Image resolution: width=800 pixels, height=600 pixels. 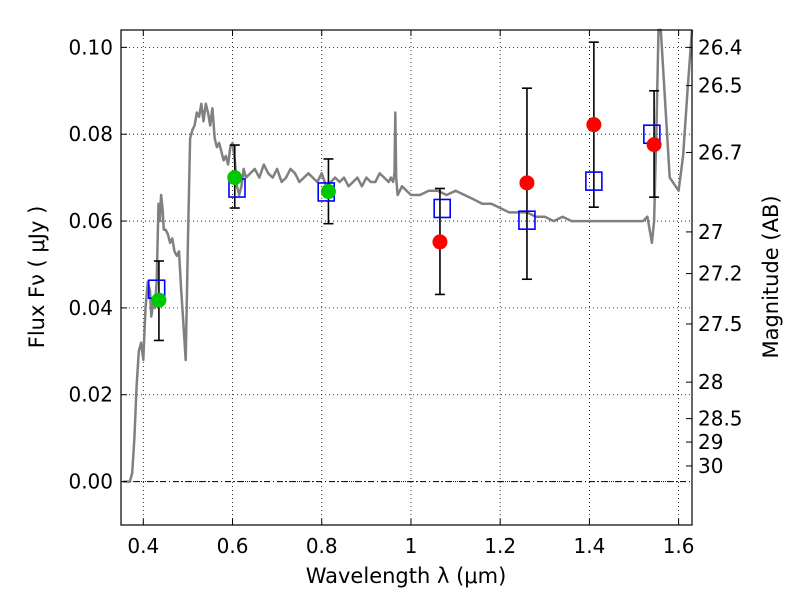 What do you see at coordinates (720, 324) in the screenshot?
I see `right-tick-label: 27.5` at bounding box center [720, 324].